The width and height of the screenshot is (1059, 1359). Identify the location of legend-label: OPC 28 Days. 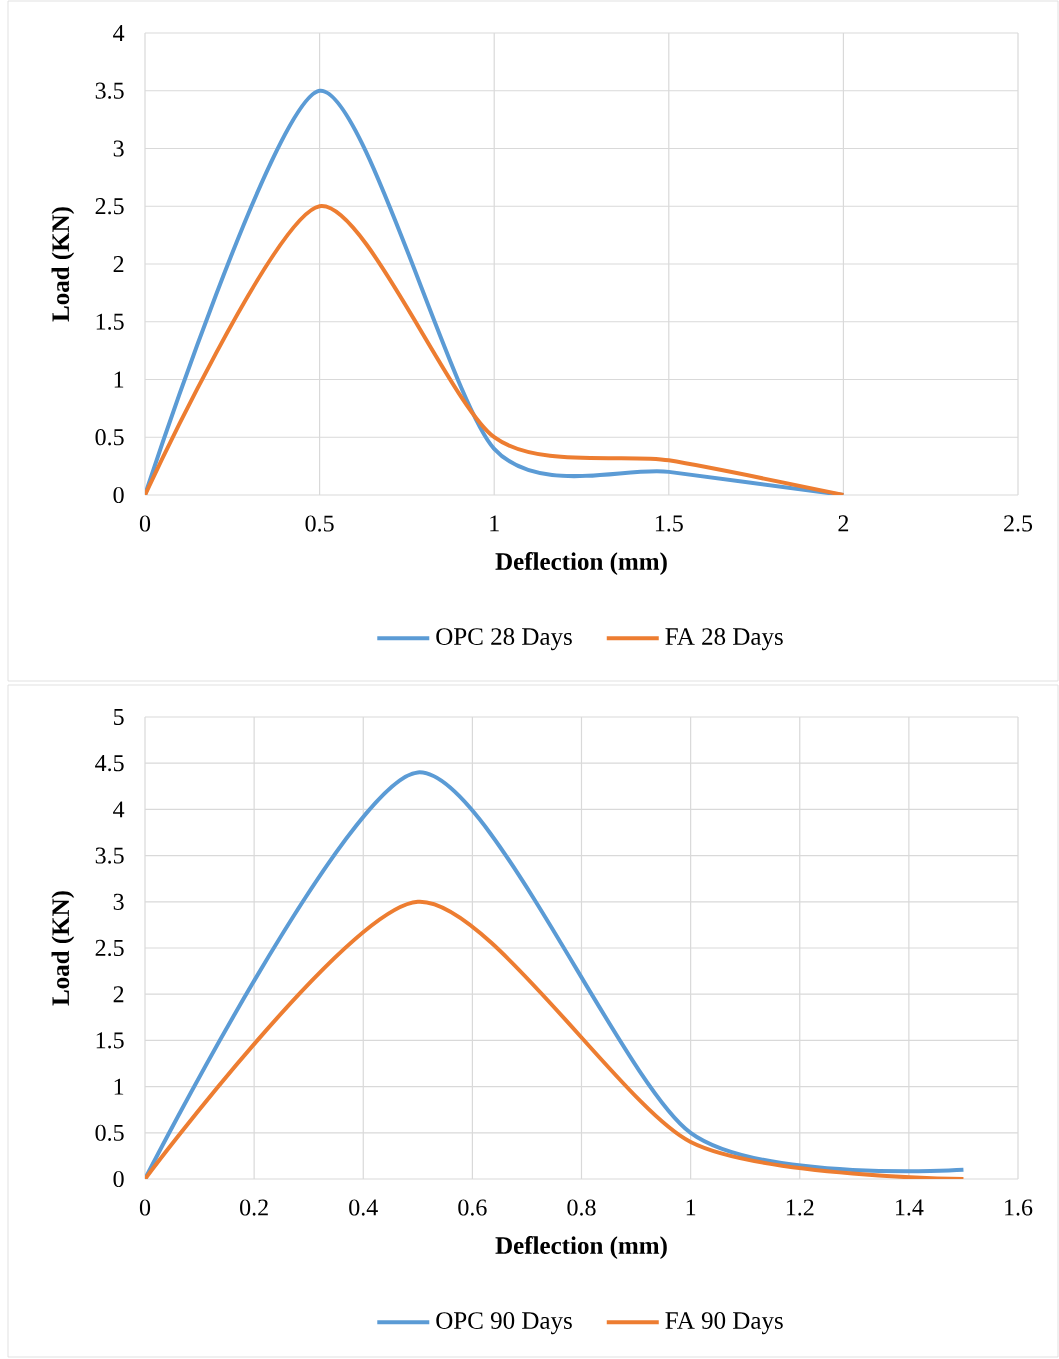
(504, 639).